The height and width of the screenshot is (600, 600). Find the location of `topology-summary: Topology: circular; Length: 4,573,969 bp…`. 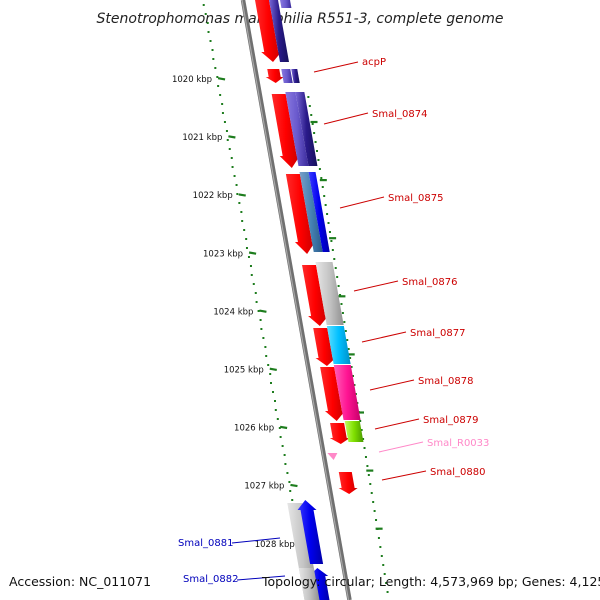

topology-summary: Topology: circular; Length: 4,573,969 bp… is located at coordinates (431, 581).